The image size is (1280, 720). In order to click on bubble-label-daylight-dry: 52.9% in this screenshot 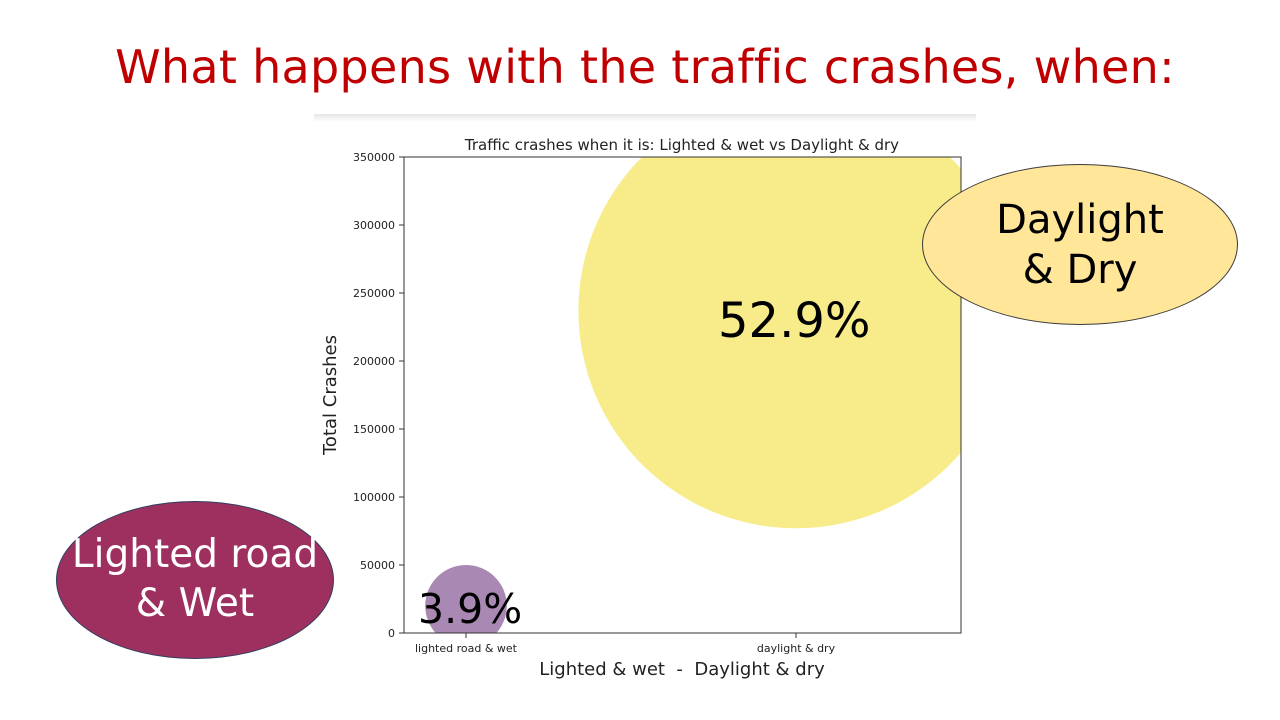, I will do `click(794, 321)`.